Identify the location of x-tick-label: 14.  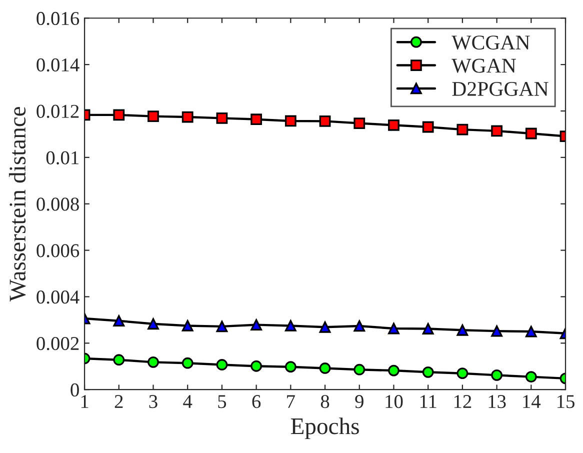
(532, 401).